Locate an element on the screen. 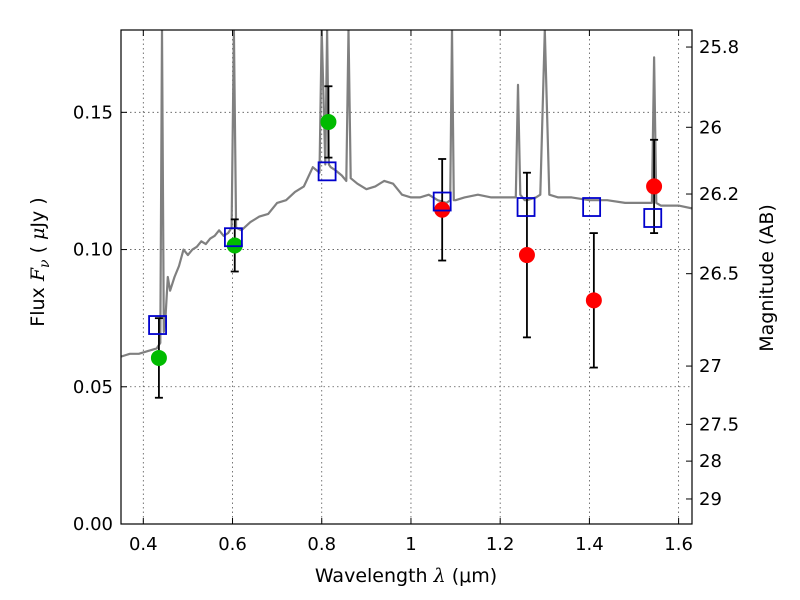  y-axis-label: Flux Fν ( μJy ) is located at coordinates (40, 261).